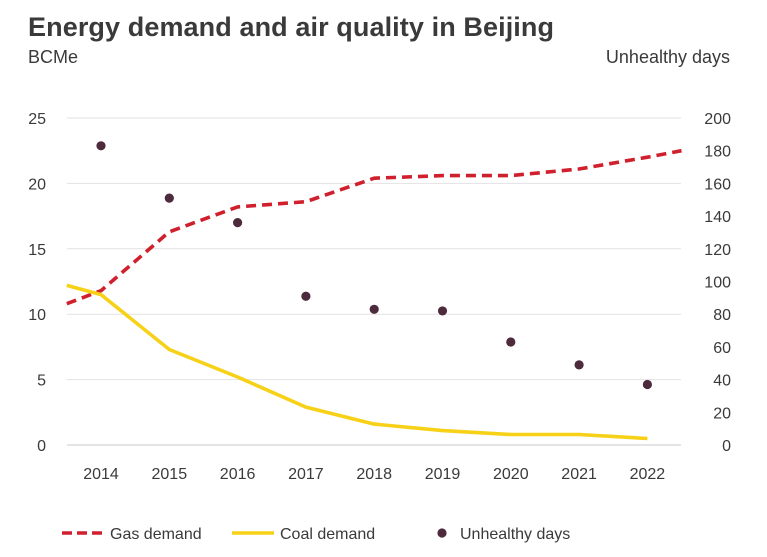 The height and width of the screenshot is (557, 767). I want to click on x-tick-label: 2019, so click(443, 474).